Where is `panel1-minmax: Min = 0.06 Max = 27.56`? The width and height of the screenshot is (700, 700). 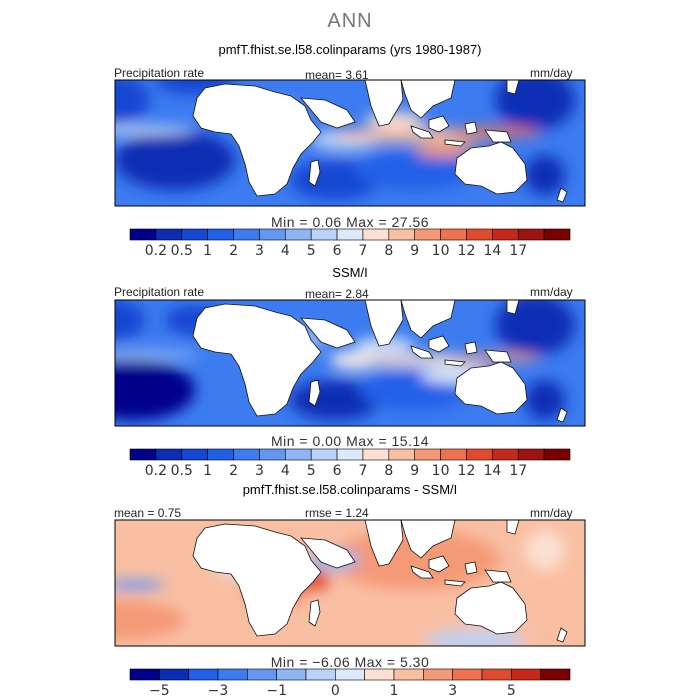
panel1-minmax: Min = 0.06 Max = 27.56 is located at coordinates (350, 222).